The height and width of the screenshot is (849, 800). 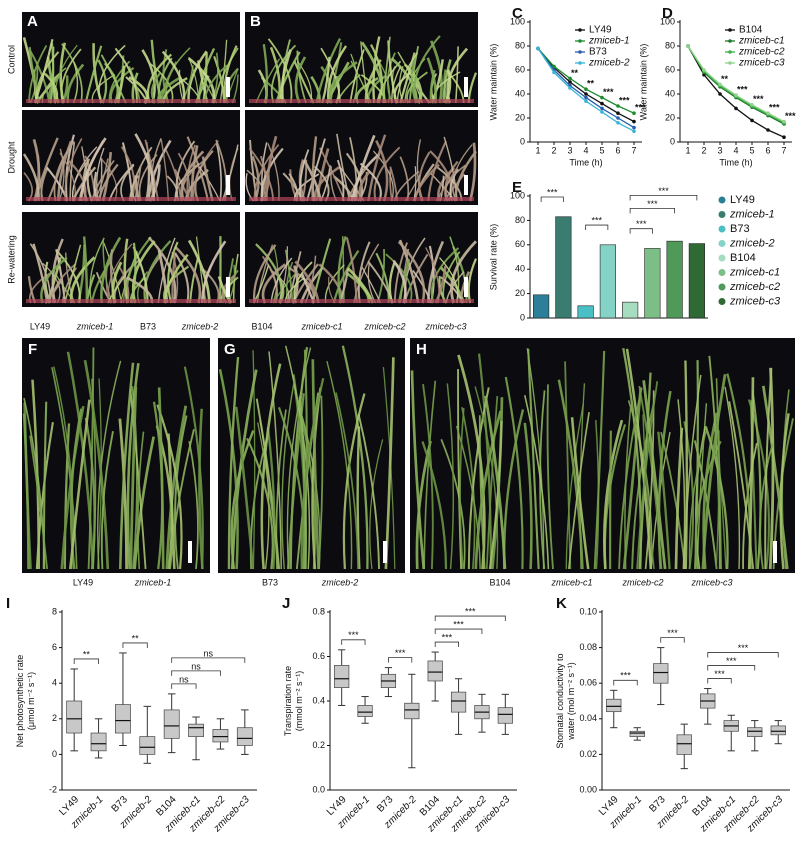 What do you see at coordinates (8, 603) in the screenshot?
I see `panel-label: I` at bounding box center [8, 603].